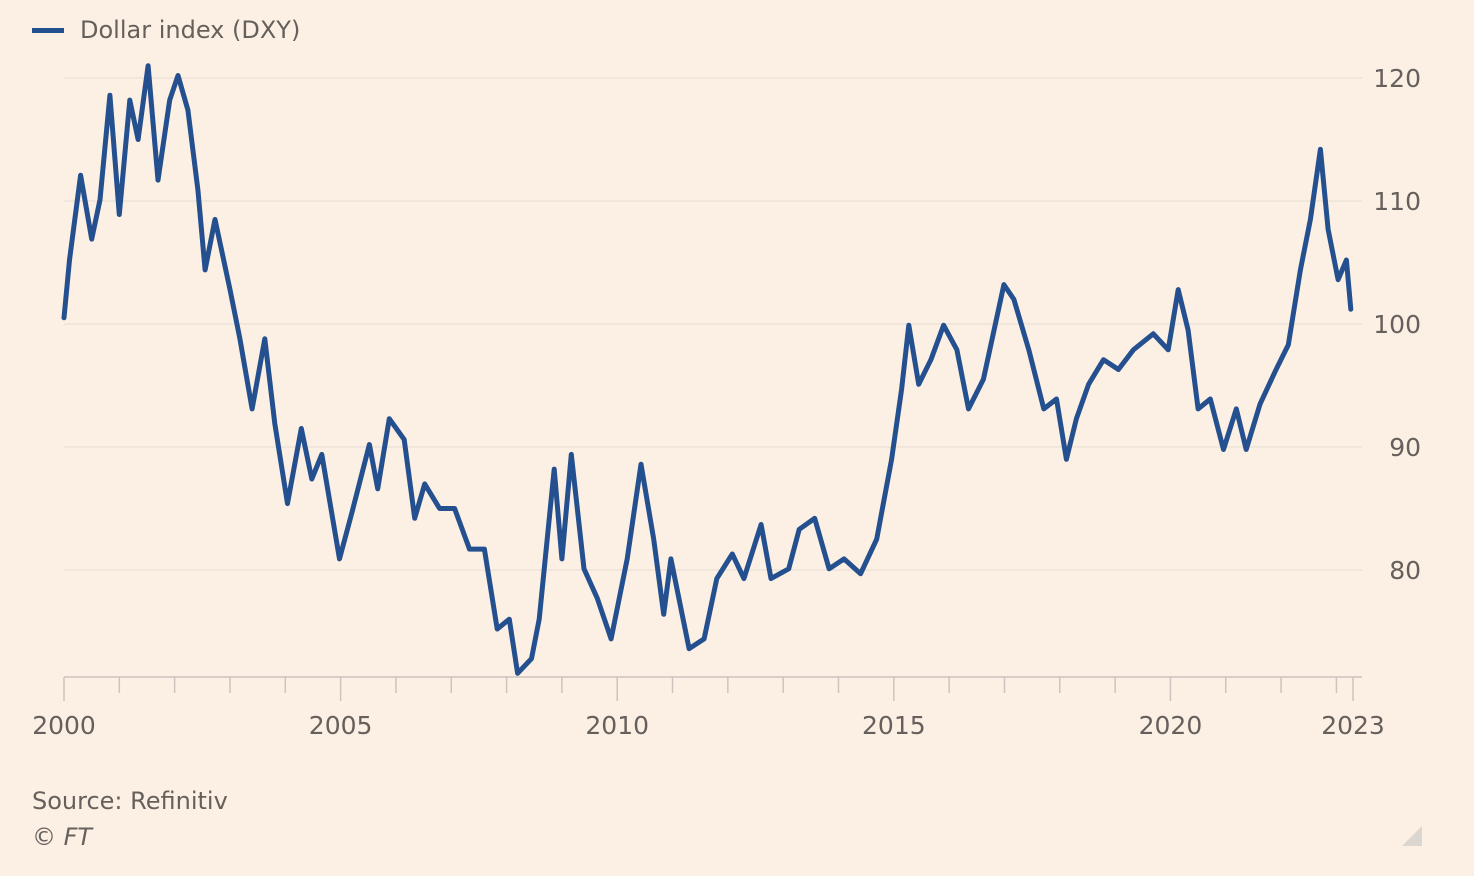  What do you see at coordinates (1405, 570) in the screenshot?
I see `y-tick-label: 80` at bounding box center [1405, 570].